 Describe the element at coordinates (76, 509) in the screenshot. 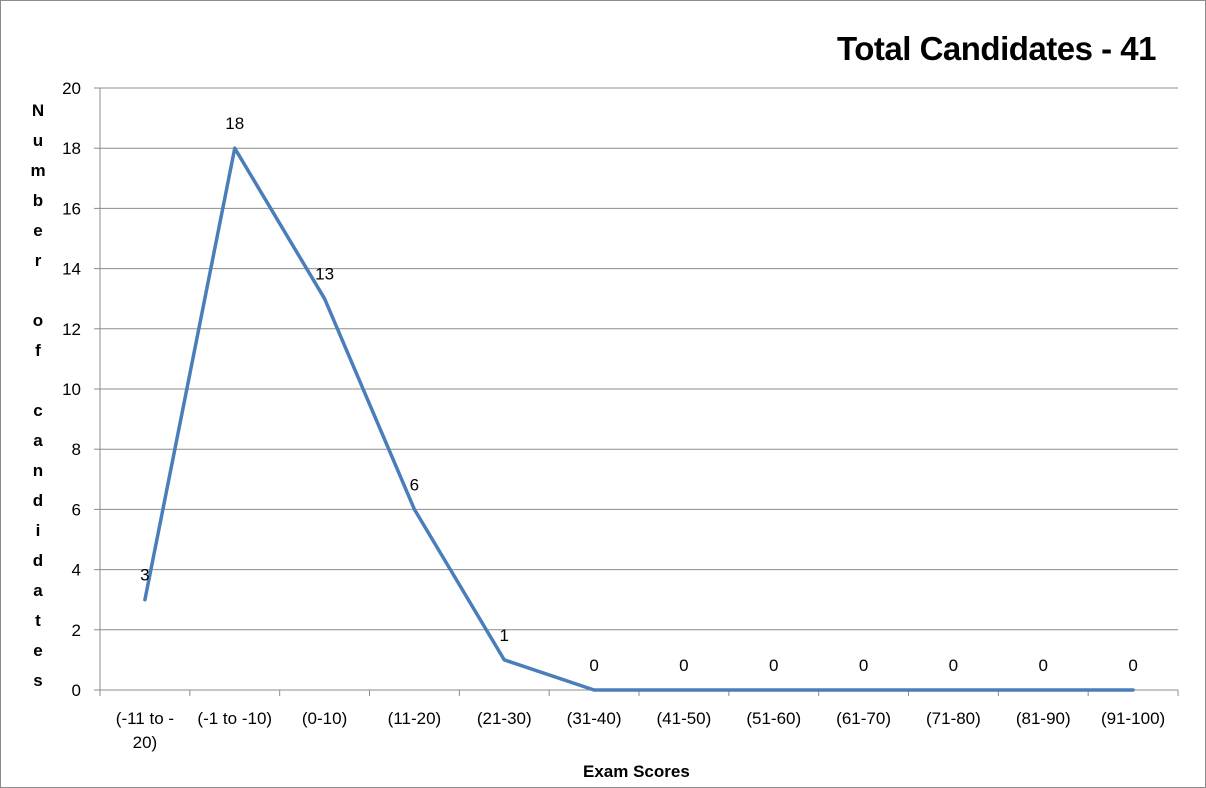

I see `y-tick-label: 6` at that location.